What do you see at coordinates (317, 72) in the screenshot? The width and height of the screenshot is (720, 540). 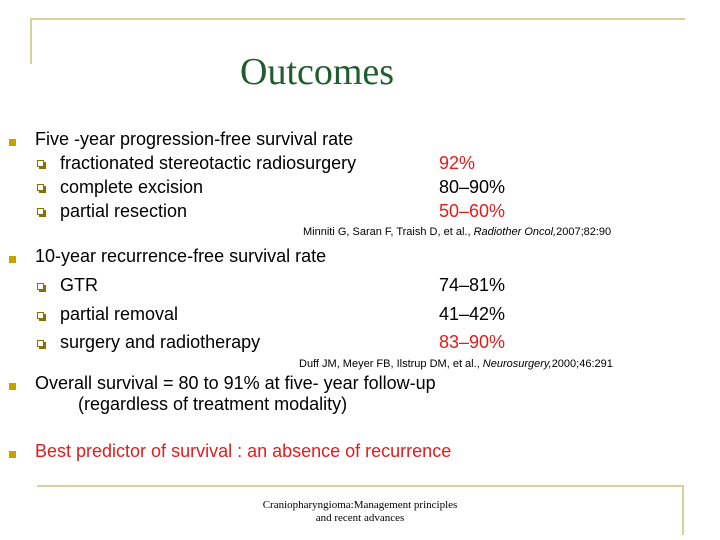 I see `slide-title: Outcomes` at bounding box center [317, 72].